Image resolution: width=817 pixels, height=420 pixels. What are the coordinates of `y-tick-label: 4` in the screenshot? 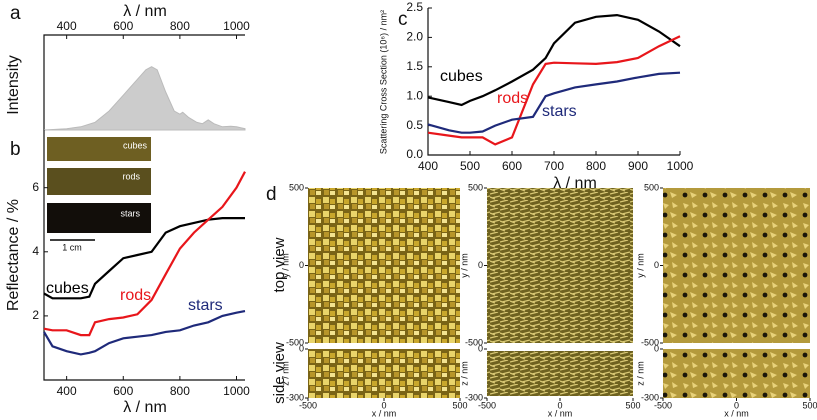 It's located at (35, 251).